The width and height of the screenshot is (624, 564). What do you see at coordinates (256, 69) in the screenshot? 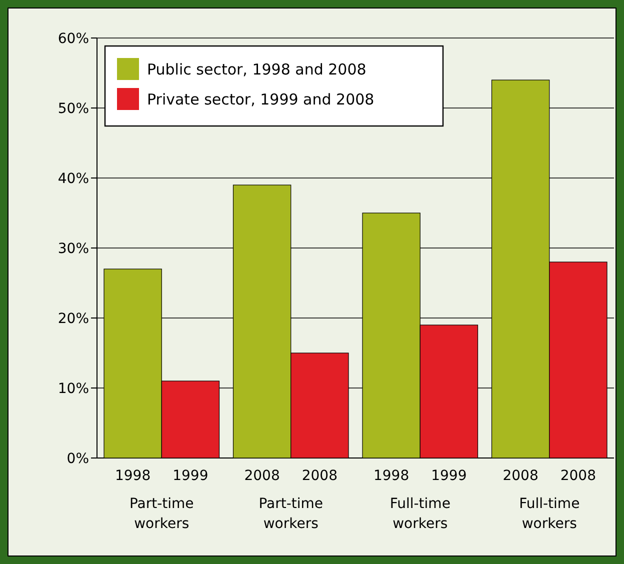
I see `legend-label: Public sector, 1998 and 2008` at bounding box center [256, 69].